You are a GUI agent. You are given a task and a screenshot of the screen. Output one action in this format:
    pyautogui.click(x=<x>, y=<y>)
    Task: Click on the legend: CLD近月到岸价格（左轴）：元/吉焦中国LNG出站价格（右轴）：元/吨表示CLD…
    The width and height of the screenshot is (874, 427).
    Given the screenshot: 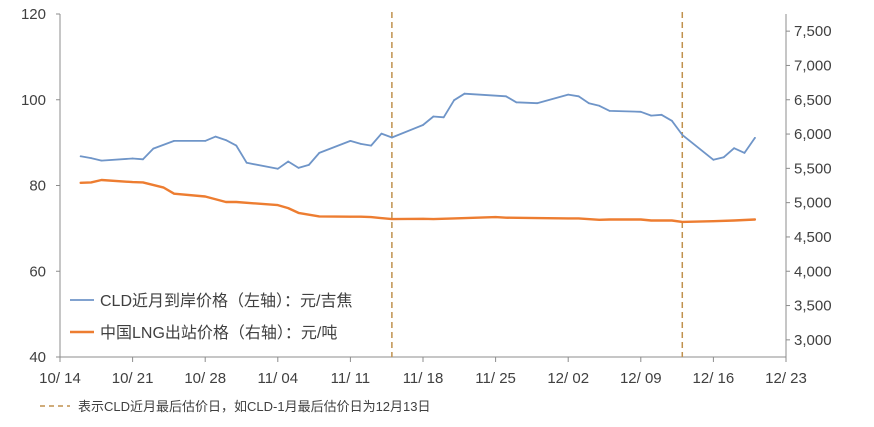 What is the action you would take?
    pyautogui.click(x=235, y=353)
    